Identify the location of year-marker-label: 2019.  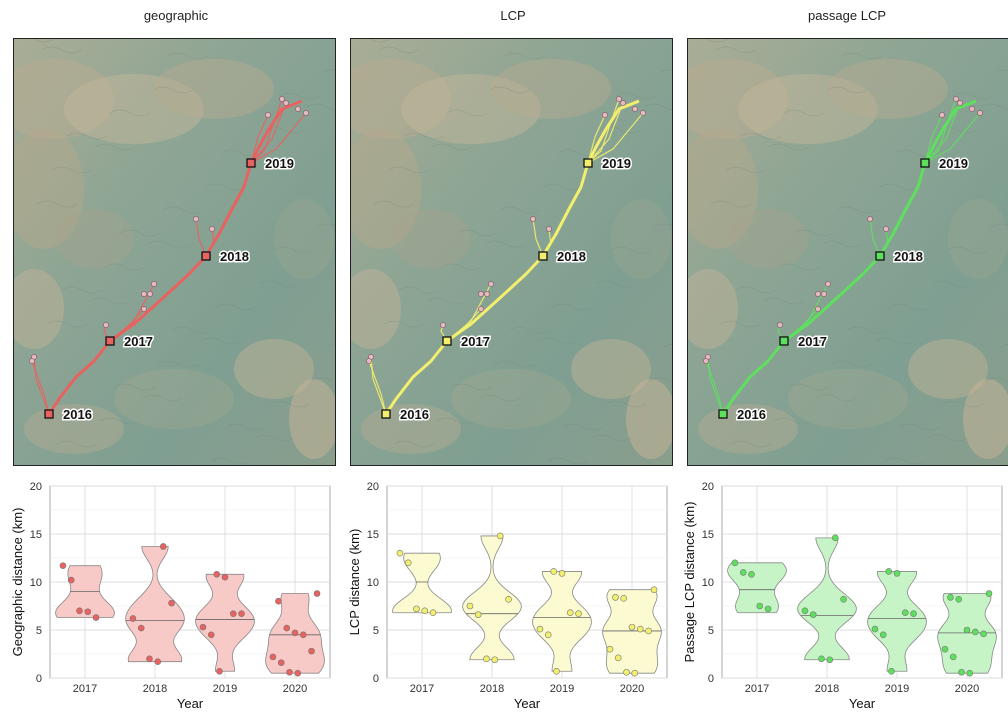
(616, 163).